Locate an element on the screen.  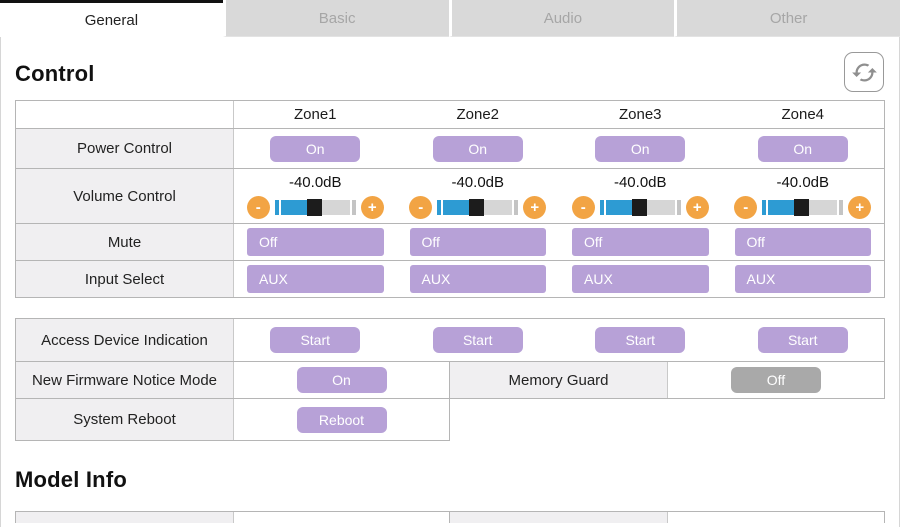
tab-bar: General Basic Audio Other is located at coordinates (450, 18).